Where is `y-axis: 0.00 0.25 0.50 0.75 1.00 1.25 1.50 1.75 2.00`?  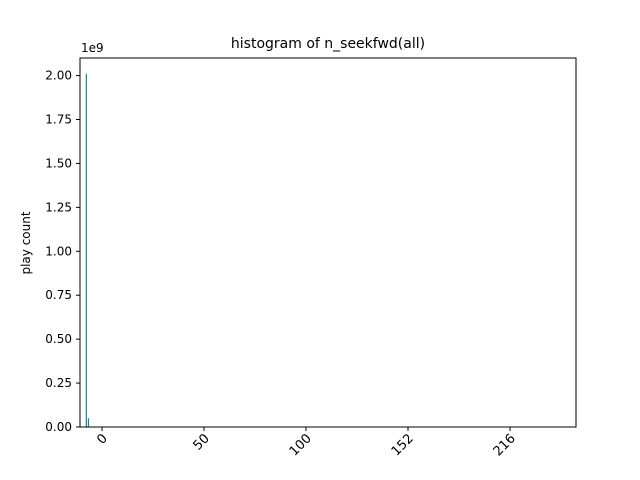 y-axis: 0.00 0.25 0.50 0.75 1.00 1.25 1.50 1.75 2.00 is located at coordinates (62, 251).